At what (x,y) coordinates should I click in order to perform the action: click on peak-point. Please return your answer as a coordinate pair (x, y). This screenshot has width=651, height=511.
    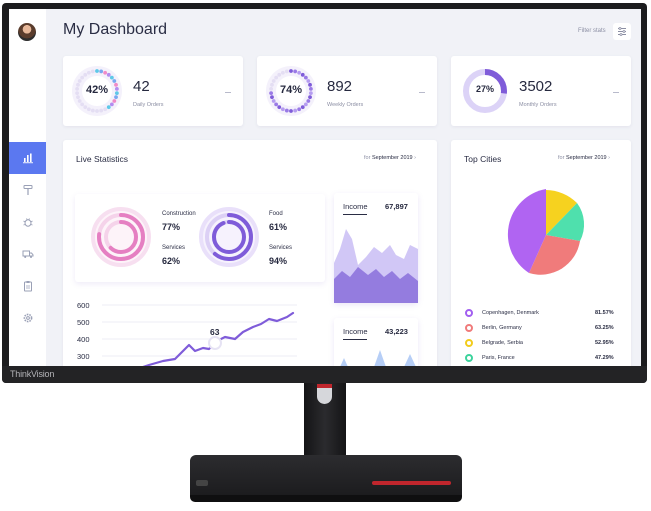
    Looking at the image, I should click on (215, 343).